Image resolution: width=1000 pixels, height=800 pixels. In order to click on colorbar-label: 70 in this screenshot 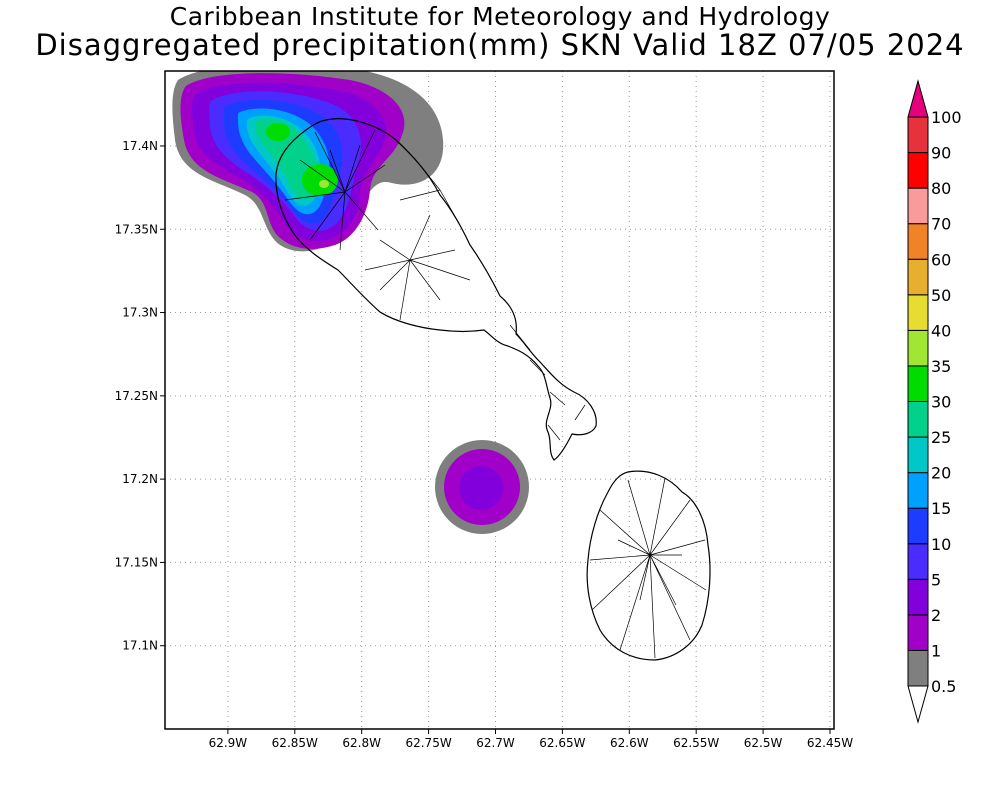, I will do `click(941, 224)`.